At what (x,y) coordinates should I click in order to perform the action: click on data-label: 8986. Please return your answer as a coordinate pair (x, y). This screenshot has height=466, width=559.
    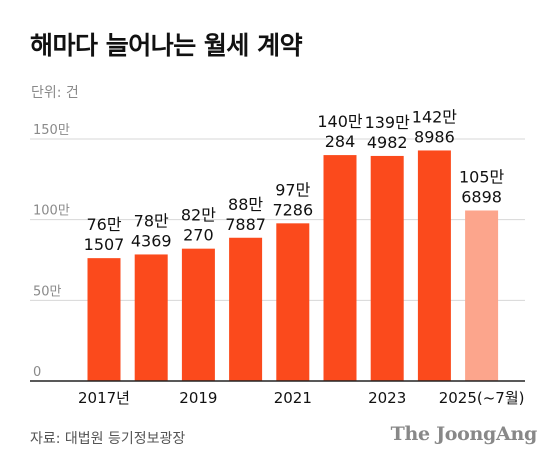
    Looking at the image, I should click on (434, 136).